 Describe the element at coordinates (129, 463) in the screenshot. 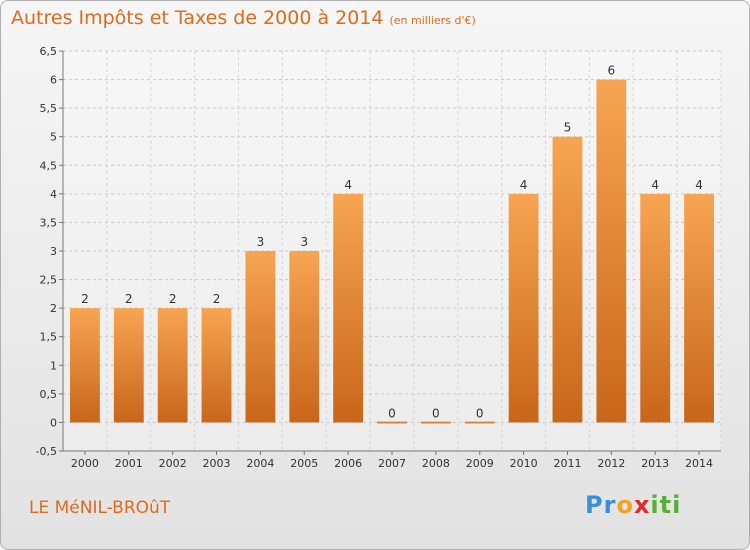

I see `x-tick-label: 2001` at that location.